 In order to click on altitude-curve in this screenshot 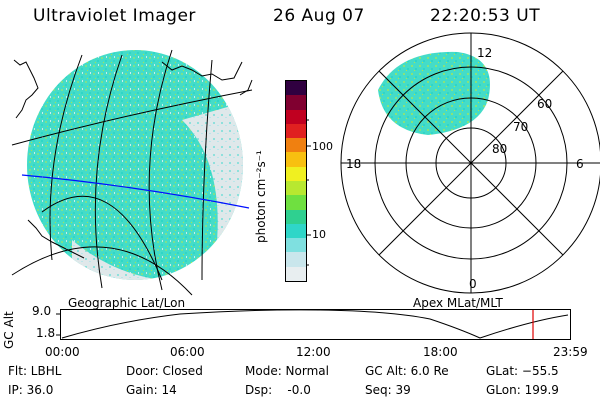, I will do `click(315, 324)`.